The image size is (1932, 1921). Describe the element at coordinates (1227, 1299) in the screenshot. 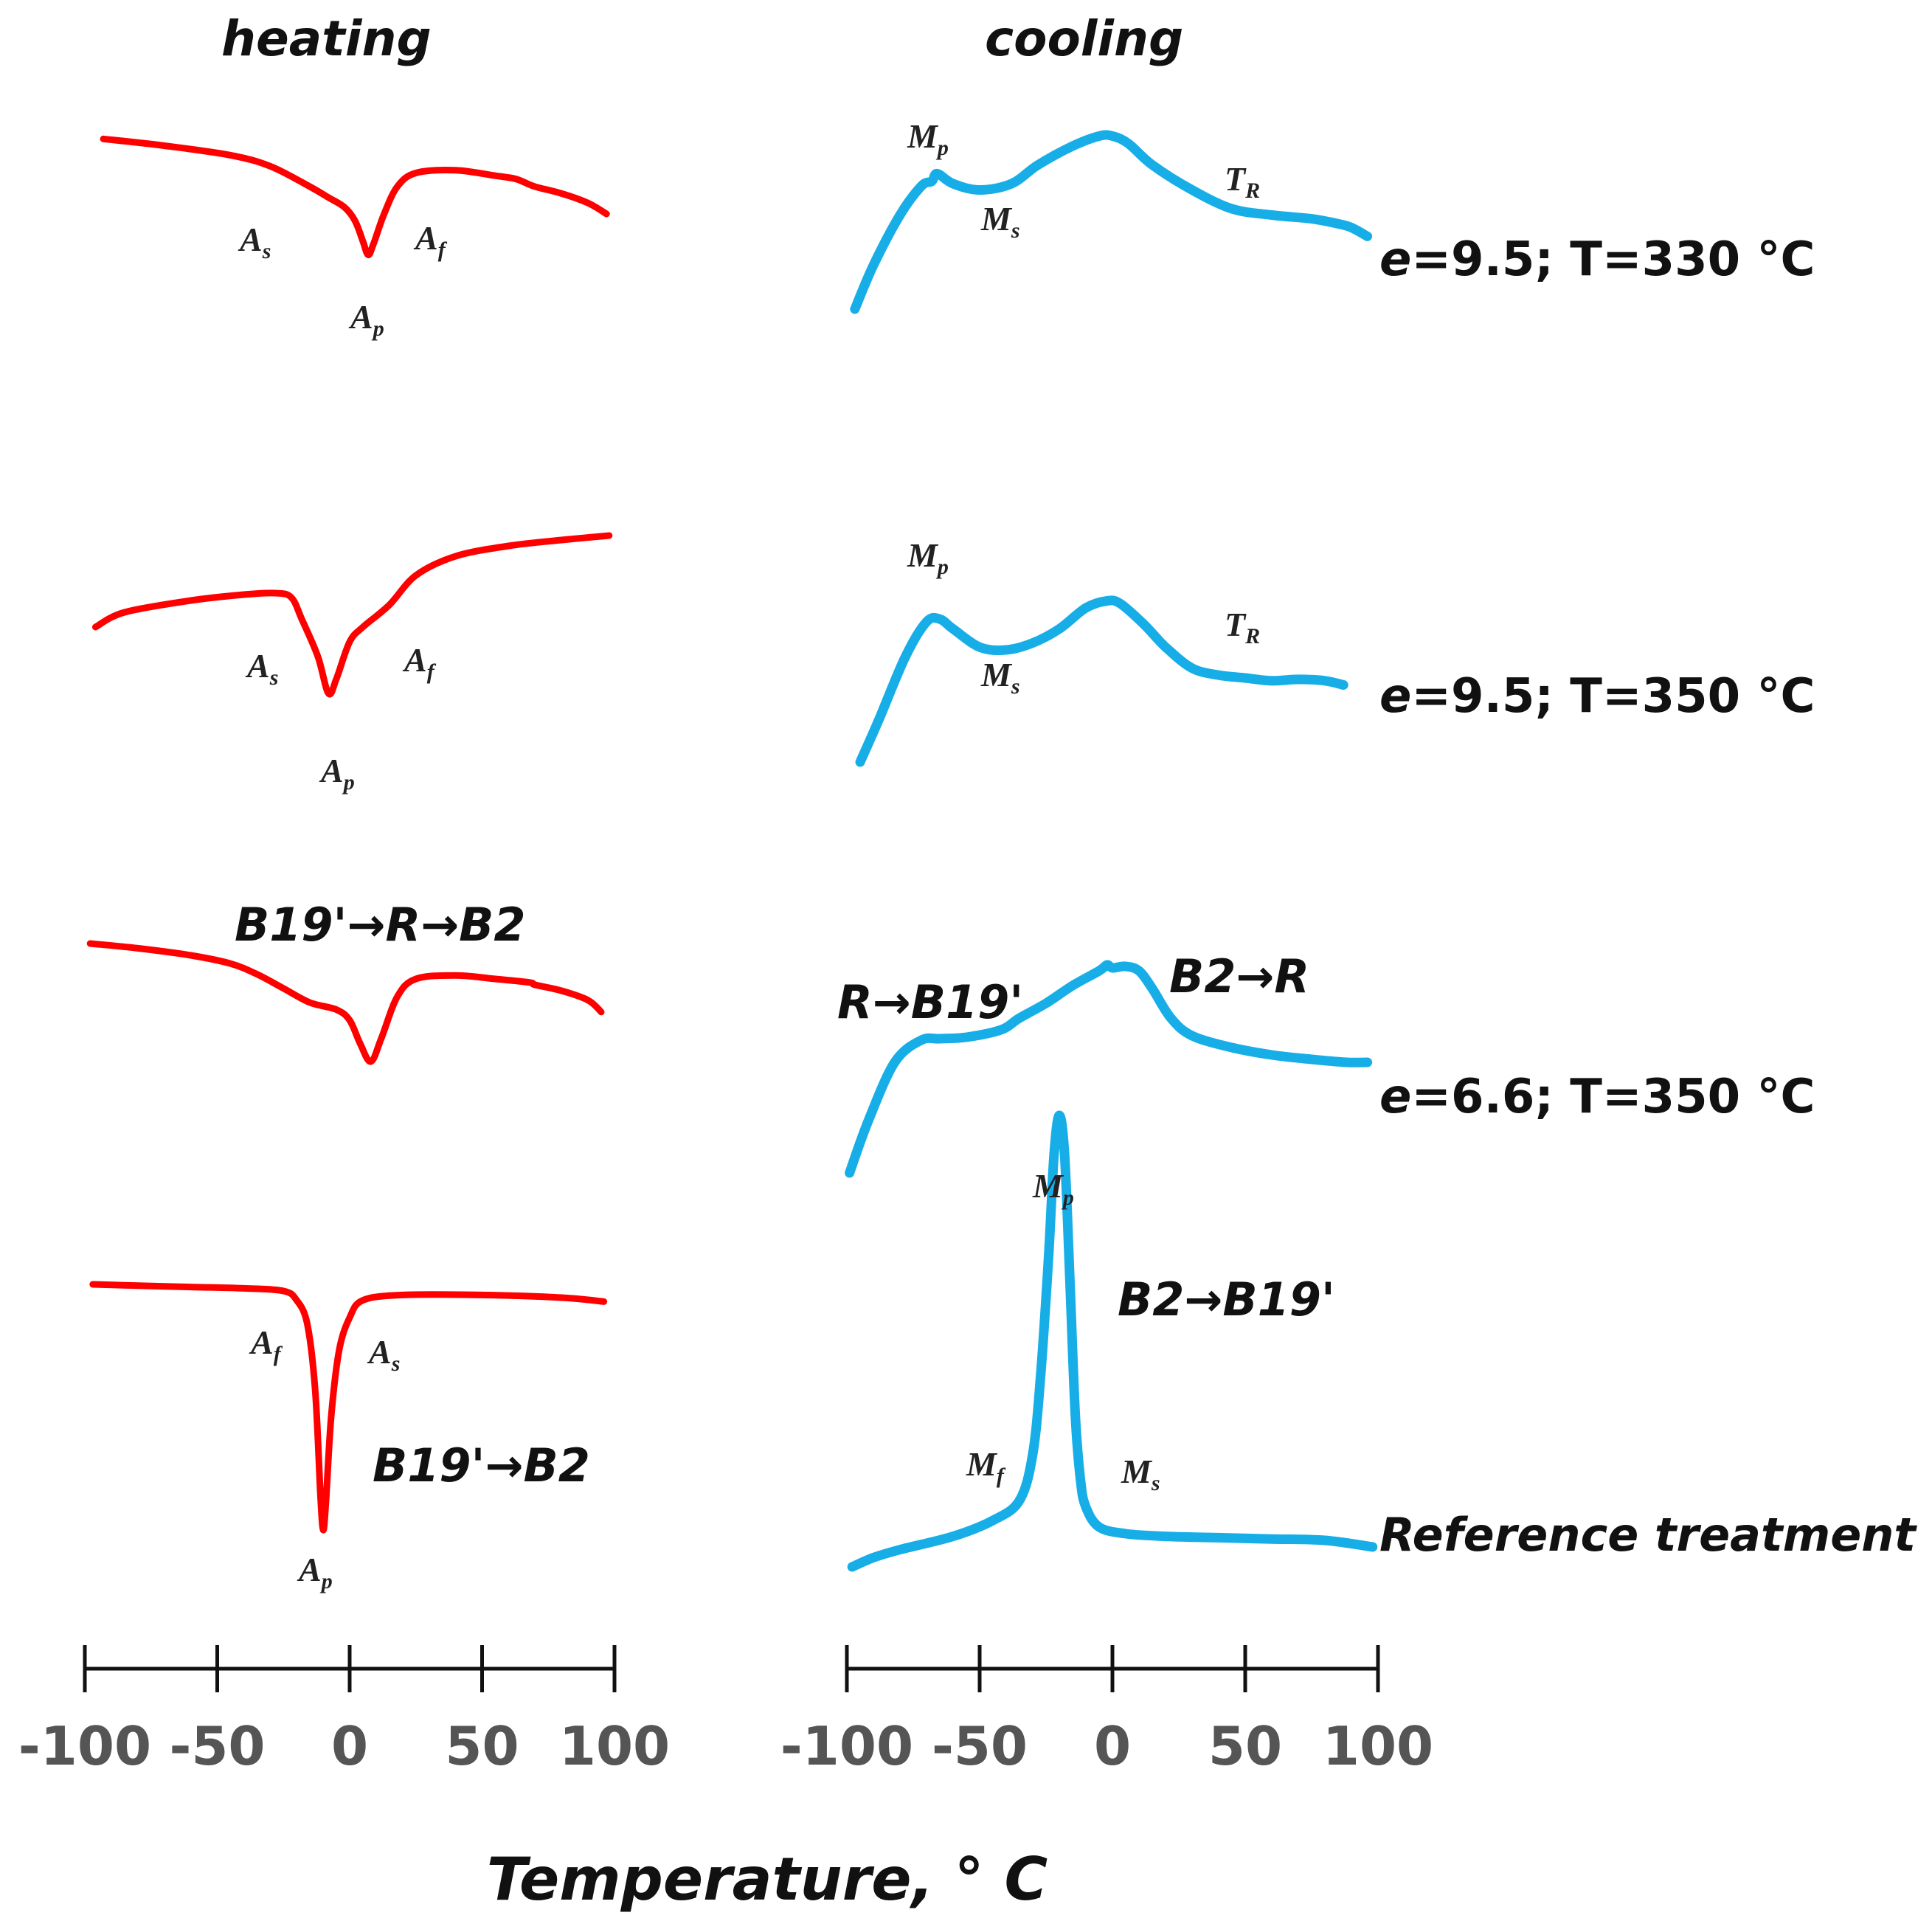

I see `transition-cooling-4: B2→B19'` at that location.